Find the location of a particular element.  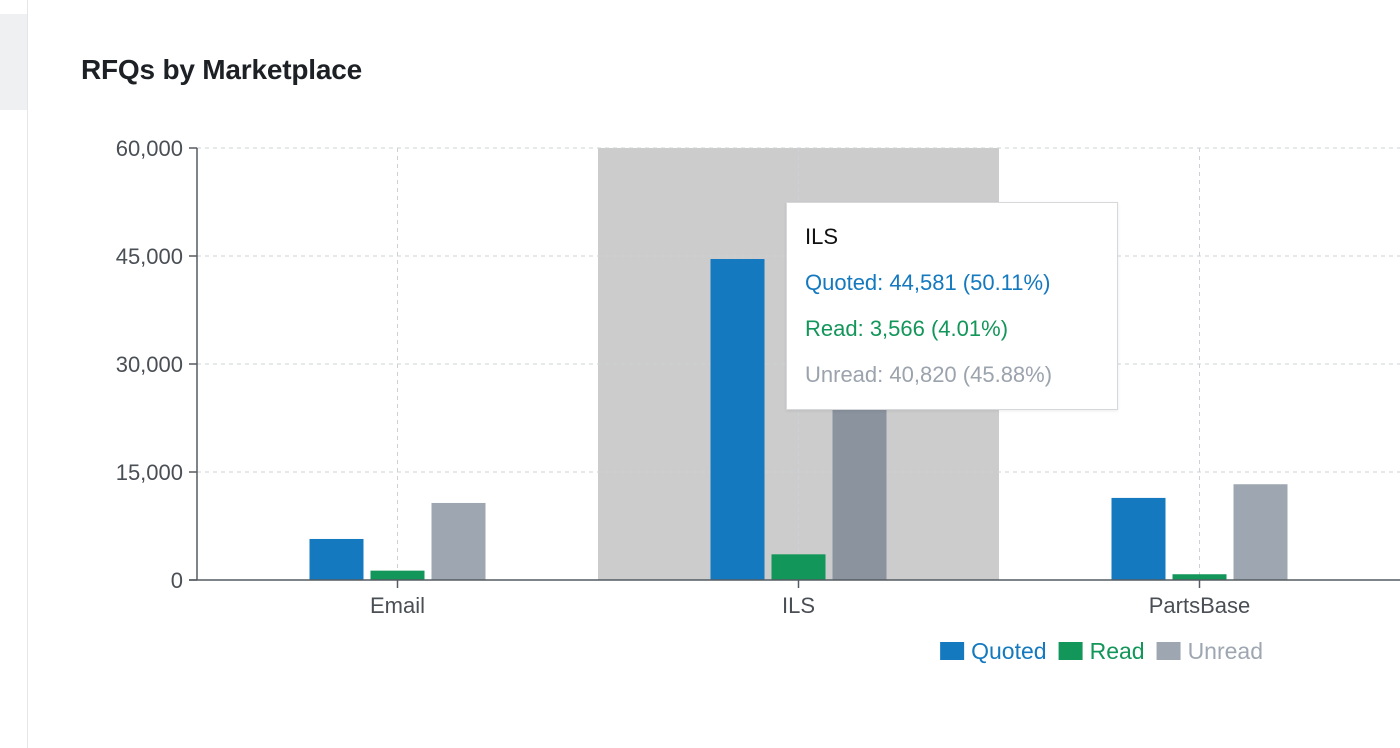

chart-title: RFQs by Marketplace is located at coordinates (221, 69).